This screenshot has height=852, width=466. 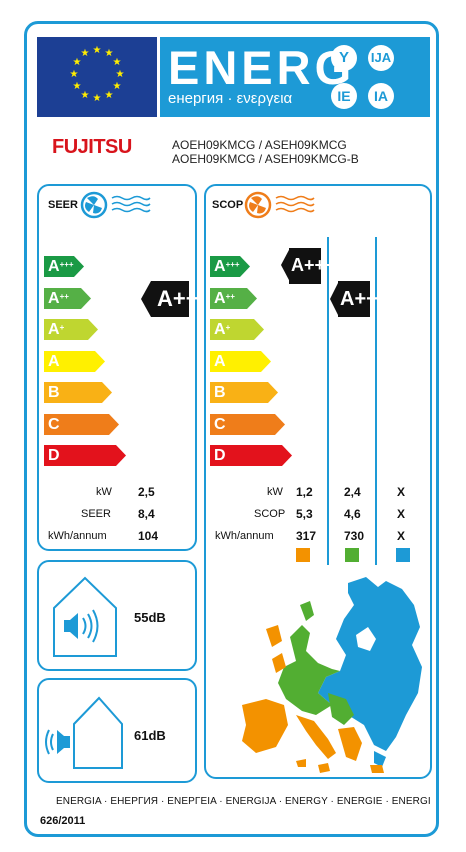 What do you see at coordinates (84, 732) in the screenshot?
I see `outdoor-house-speaker-icon` at bounding box center [84, 732].